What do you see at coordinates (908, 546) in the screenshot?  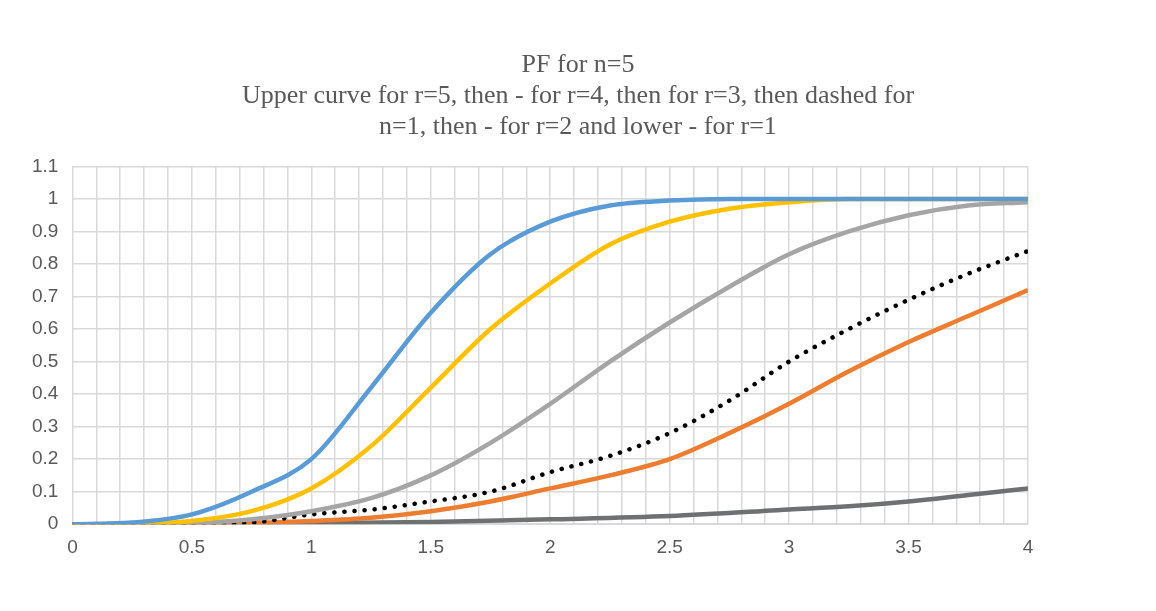 I see `x-tick-label: 3.5` at bounding box center [908, 546].